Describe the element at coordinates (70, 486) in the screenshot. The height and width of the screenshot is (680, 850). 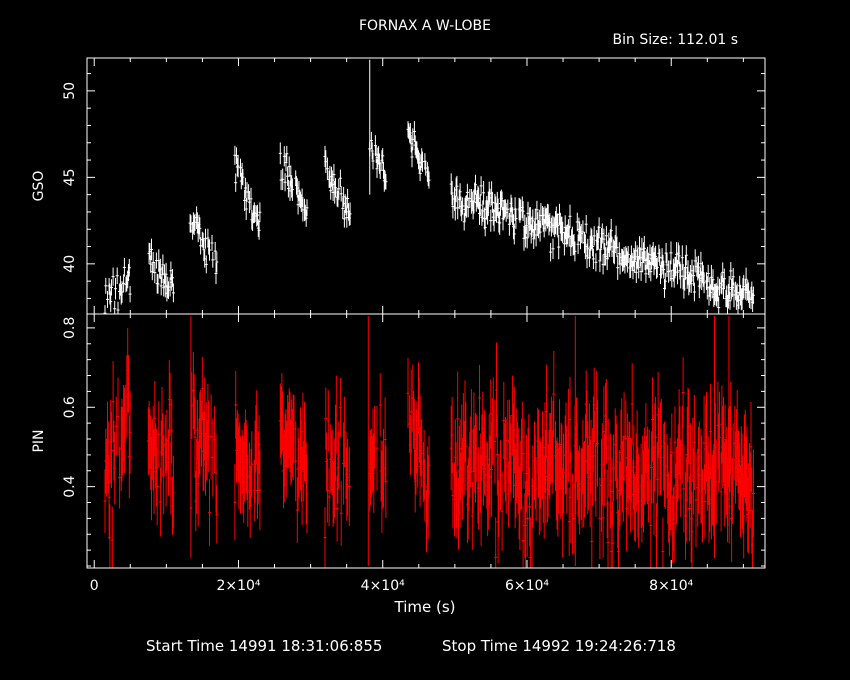
I see `pin-ytick-label: 0.4` at that location.